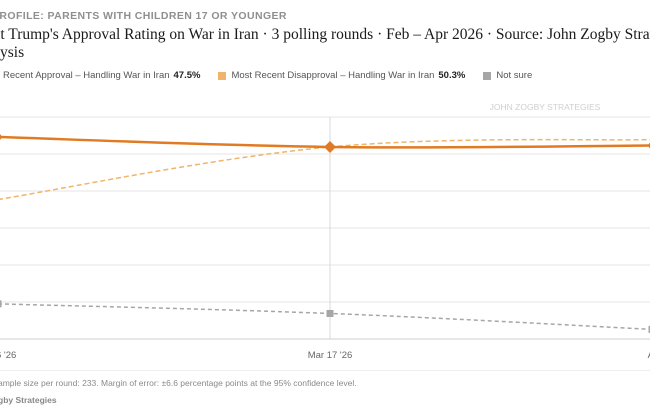 The height and width of the screenshot is (415, 650). Describe the element at coordinates (8, 355) in the screenshot. I see `x-tick-label: 6 '26` at that location.